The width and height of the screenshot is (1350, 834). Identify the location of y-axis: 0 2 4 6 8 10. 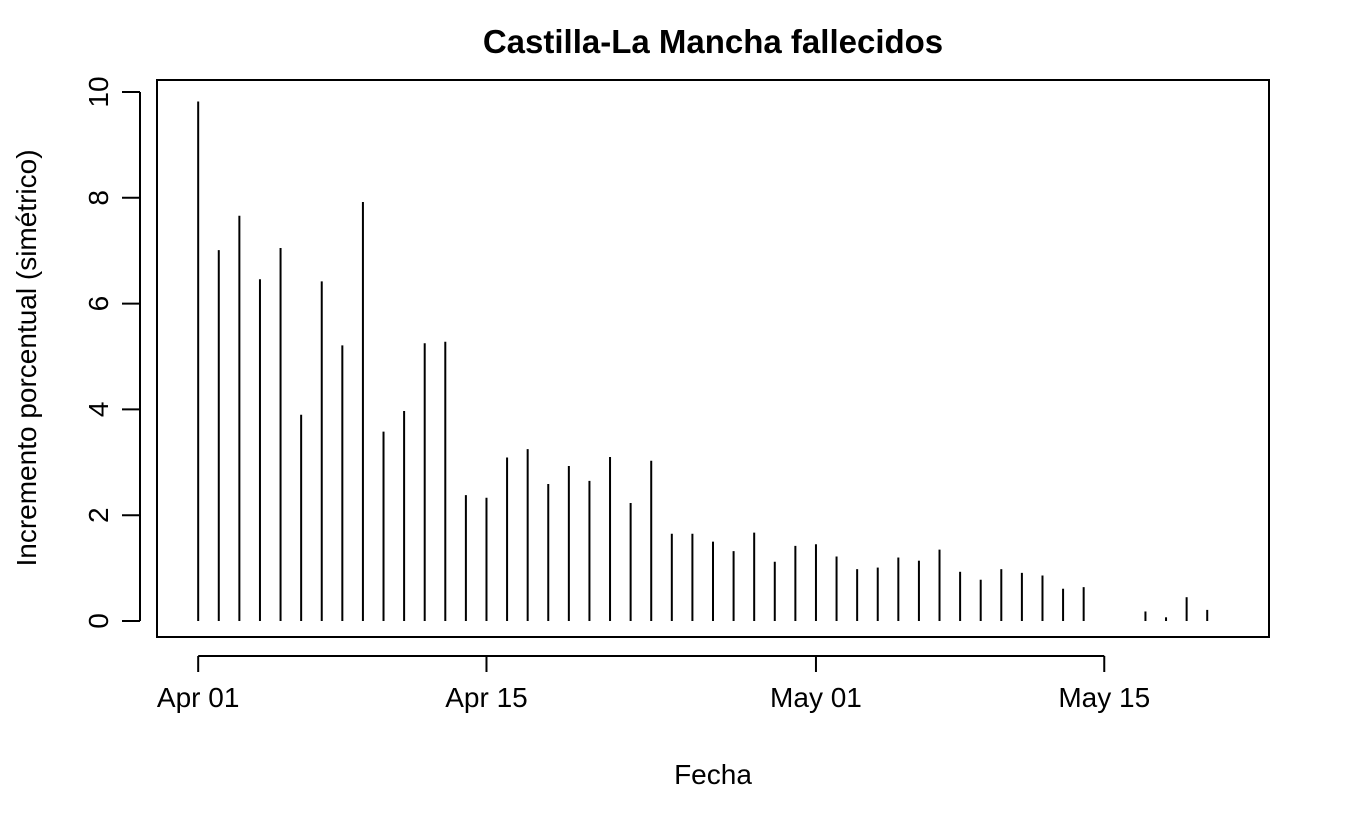
(112, 352).